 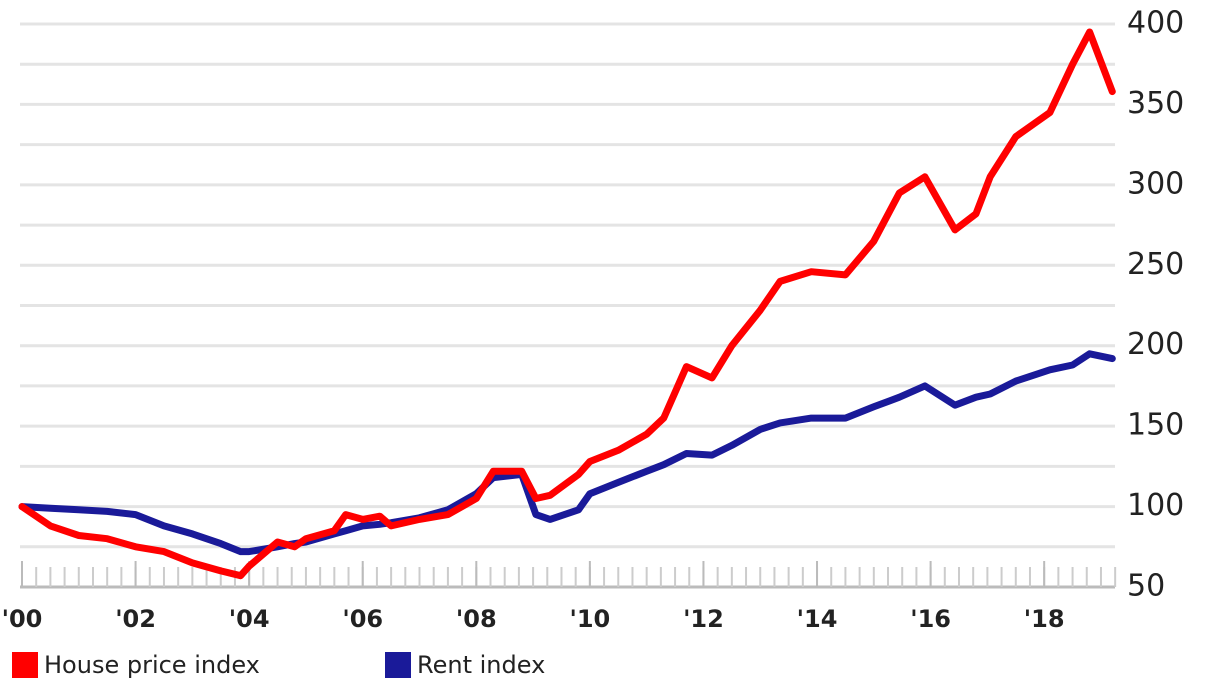 I want to click on y-tick-label: 200, so click(x=1155, y=344).